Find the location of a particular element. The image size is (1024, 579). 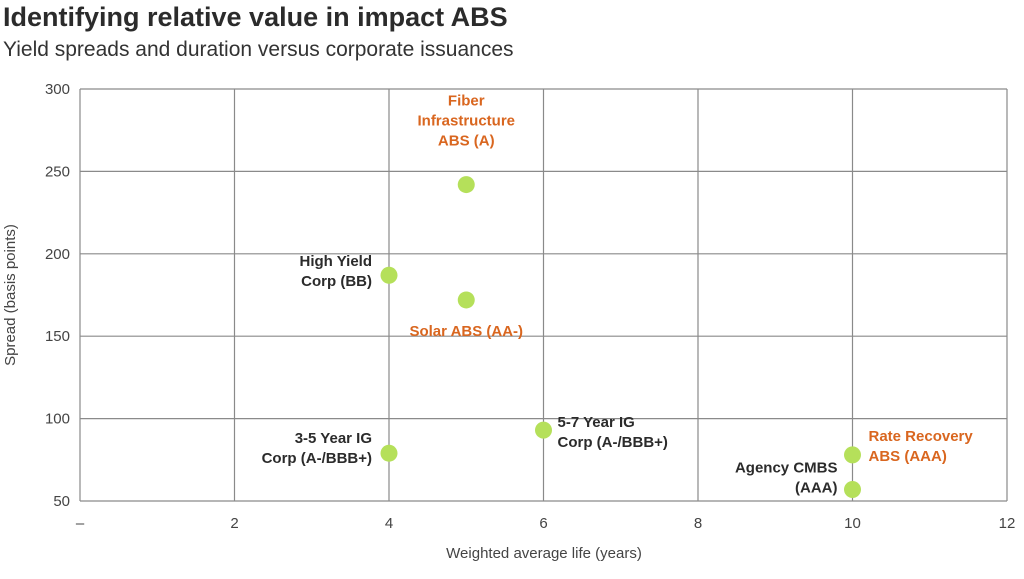

point-label-line: Infrastructure is located at coordinates (466, 121).